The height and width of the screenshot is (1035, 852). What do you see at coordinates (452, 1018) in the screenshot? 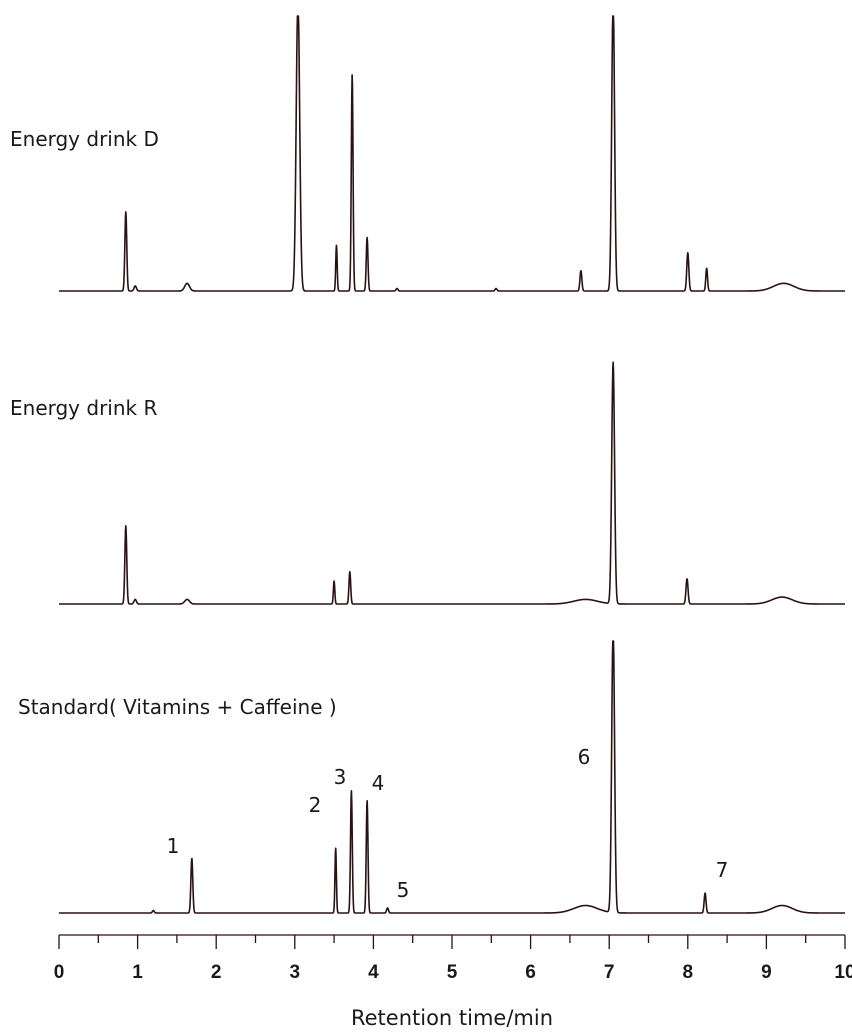
I see `x-axis-title: Retention time/min` at bounding box center [452, 1018].